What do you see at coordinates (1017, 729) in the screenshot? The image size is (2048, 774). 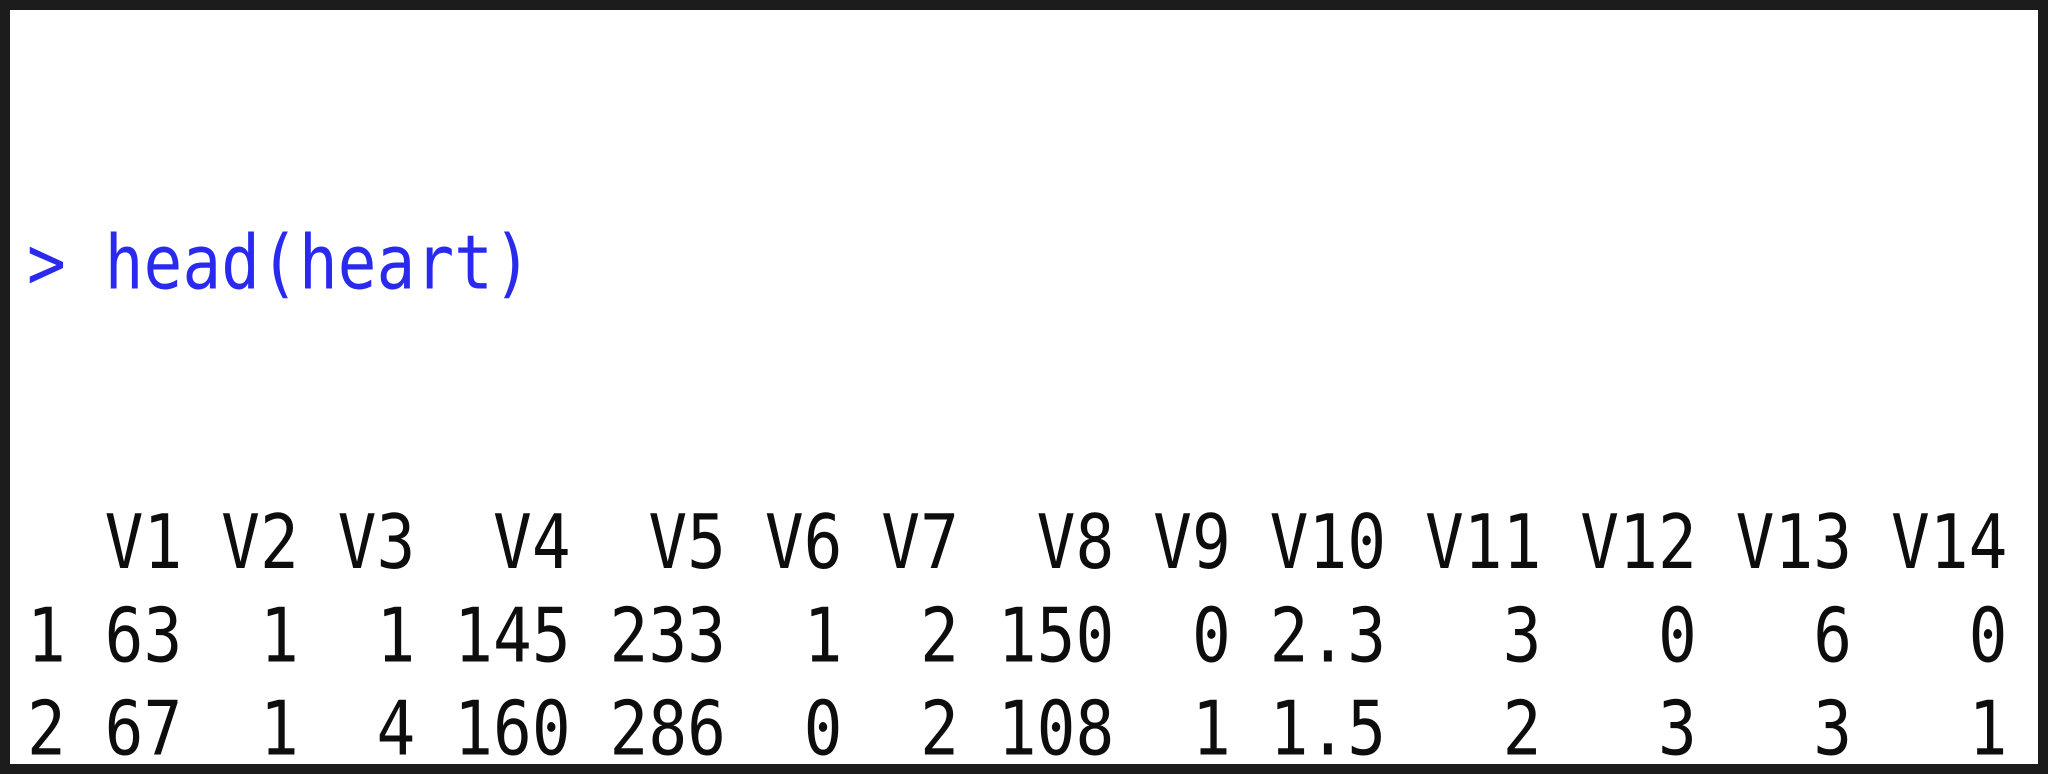 I see `table-row-line: 2 67 1 4 160 286 0 2 108 1 1.5 2 3 3 1` at bounding box center [1017, 729].